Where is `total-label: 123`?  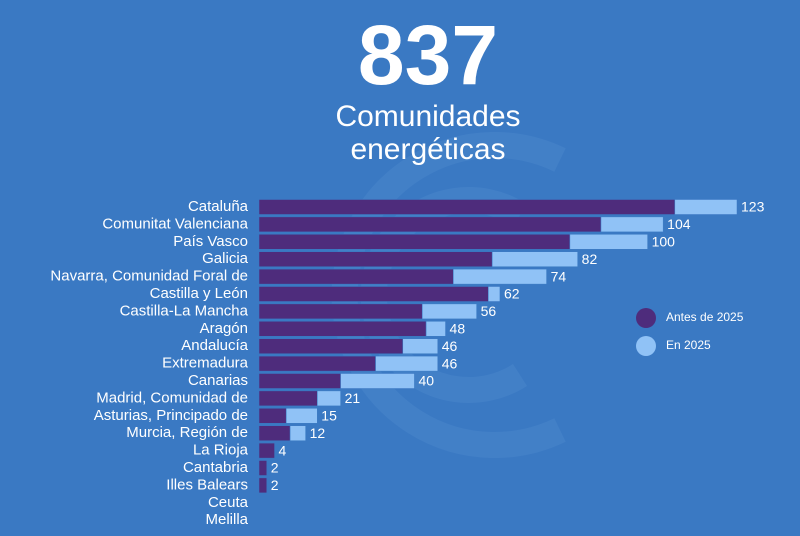
total-label: 123 is located at coordinates (753, 207).